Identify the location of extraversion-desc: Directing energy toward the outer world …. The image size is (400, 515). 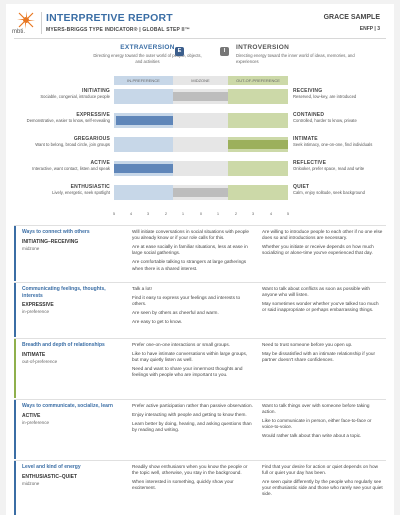
(147, 58).